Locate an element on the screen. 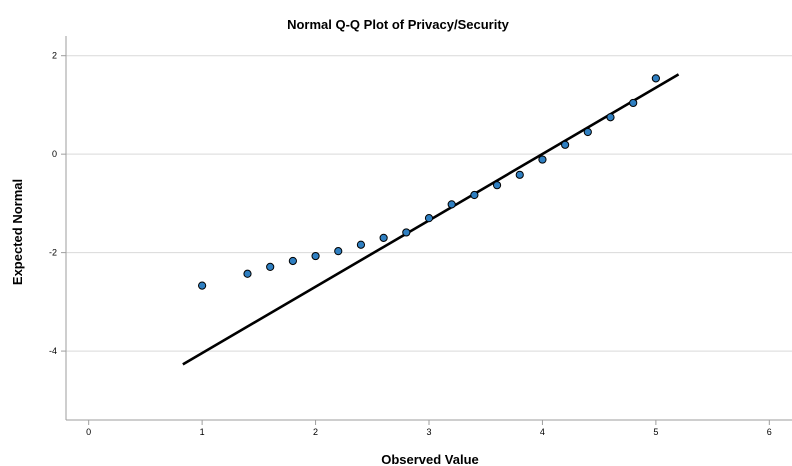  x-tick-label: 5 is located at coordinates (655, 432).